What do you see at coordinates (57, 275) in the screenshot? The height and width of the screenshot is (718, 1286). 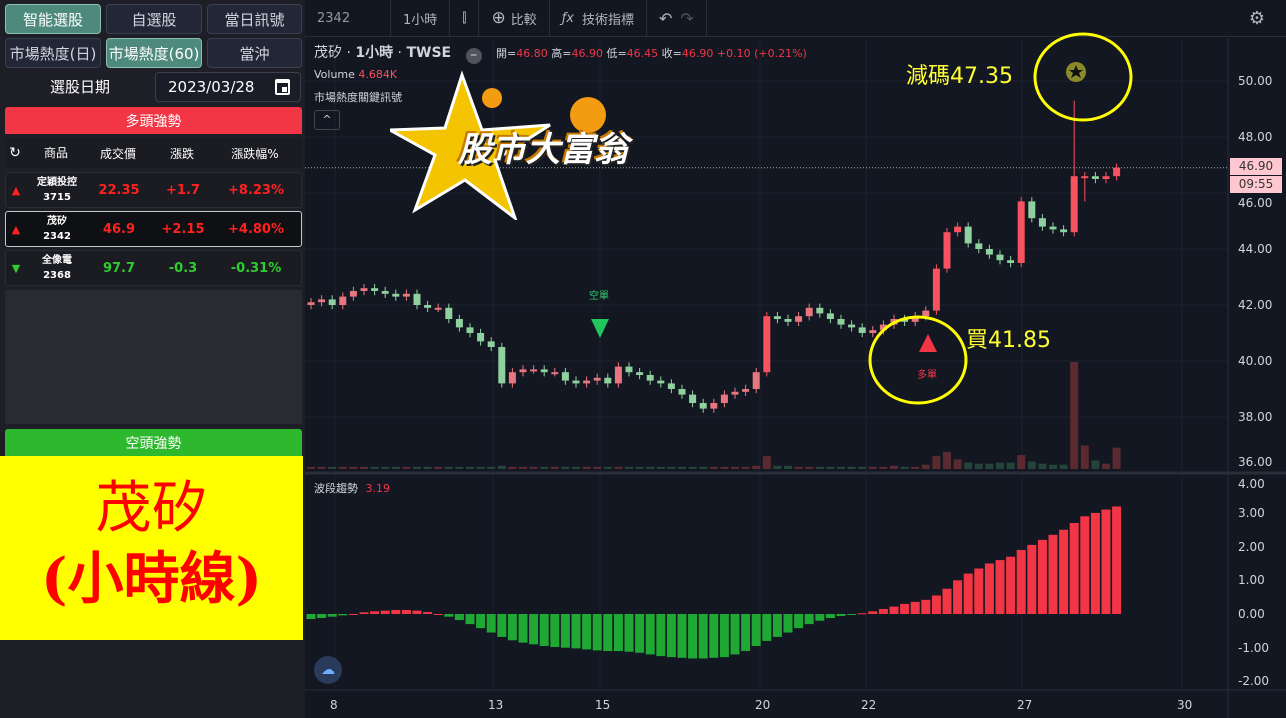 I see `product-code: 2368` at bounding box center [57, 275].